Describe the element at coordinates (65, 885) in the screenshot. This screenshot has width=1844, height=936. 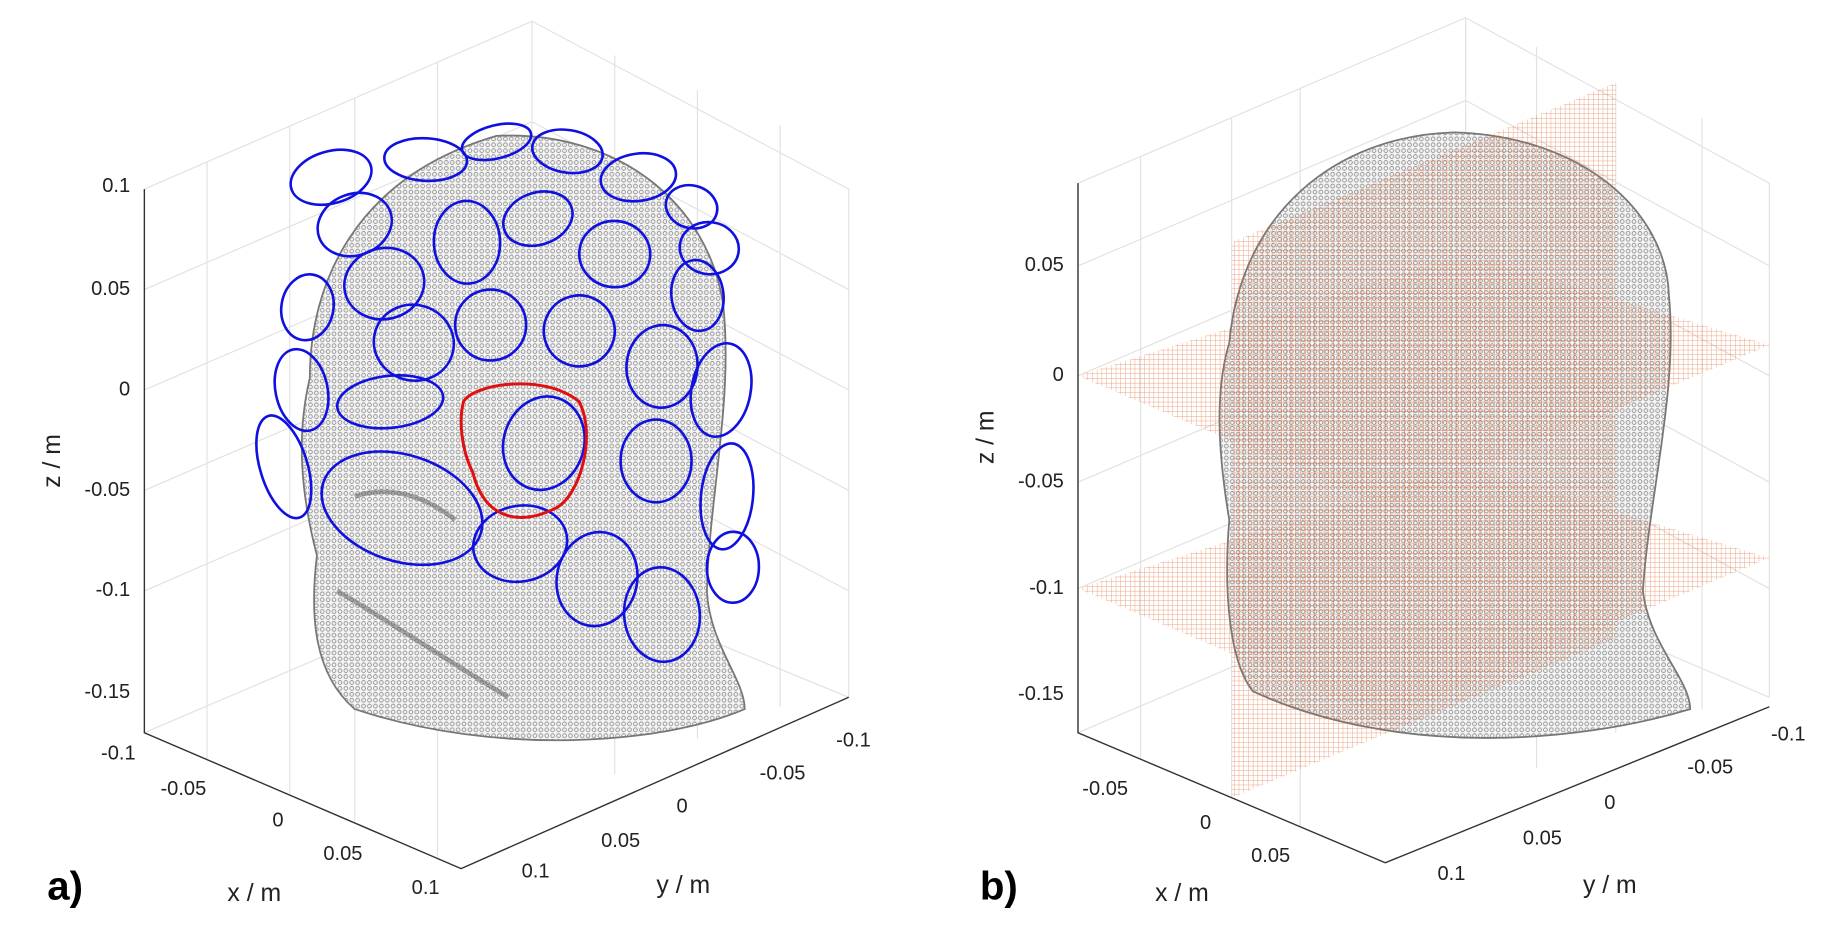
I see `panel-label: a)` at that location.